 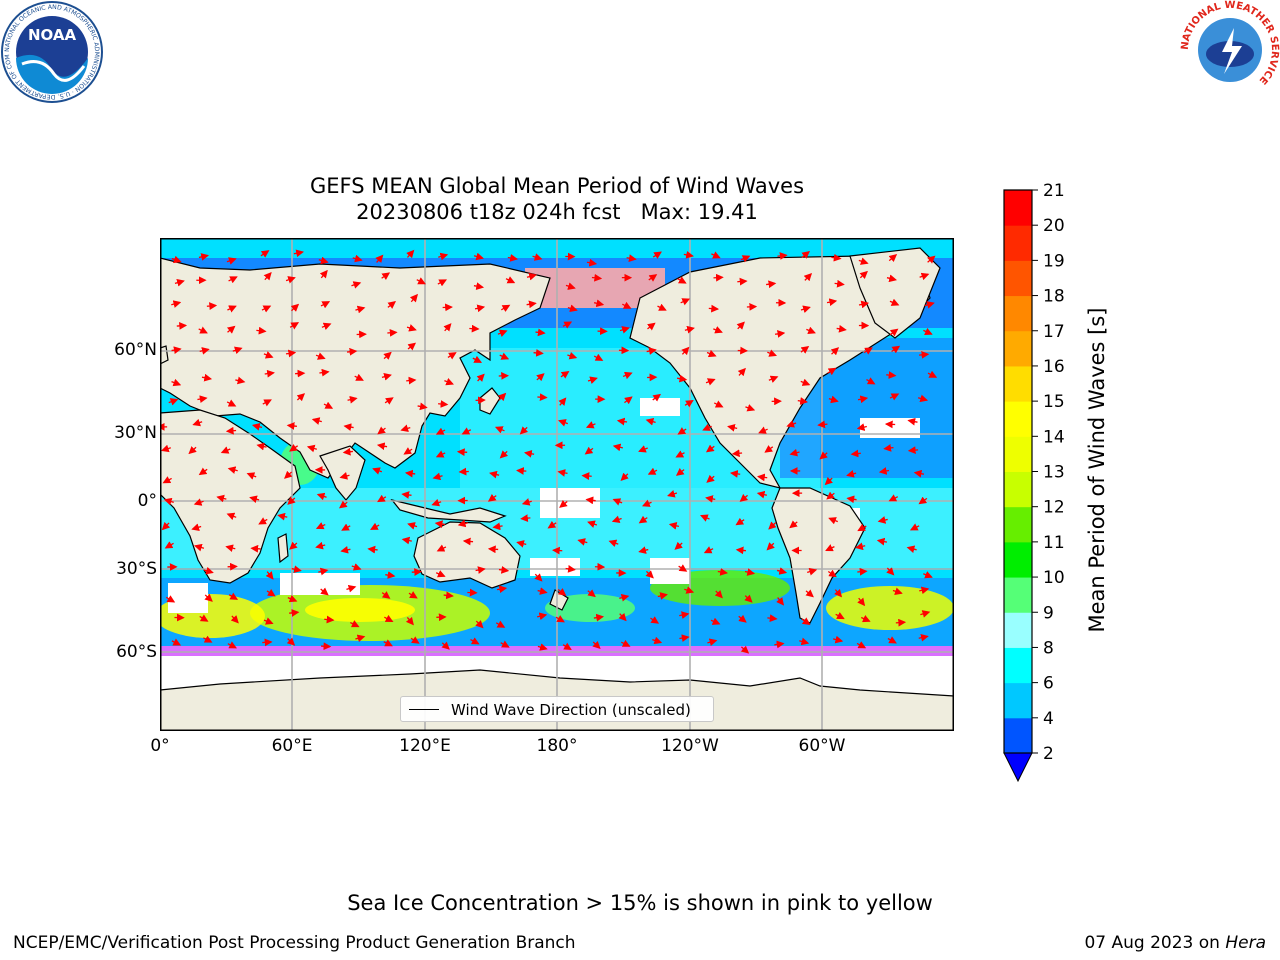 What do you see at coordinates (822, 746) in the screenshot?
I see `lon-tick-60w: 60°W` at bounding box center [822, 746].